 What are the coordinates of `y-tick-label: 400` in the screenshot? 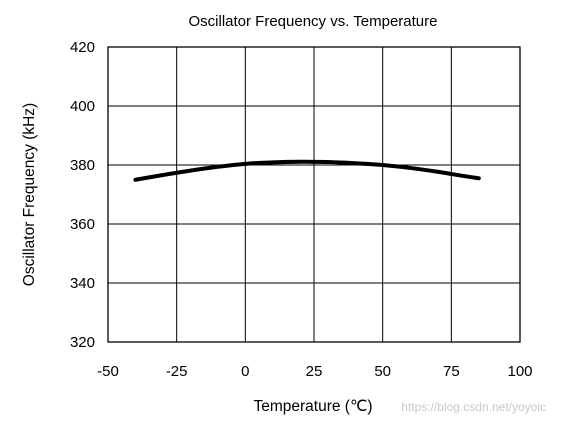 It's located at (82, 106).